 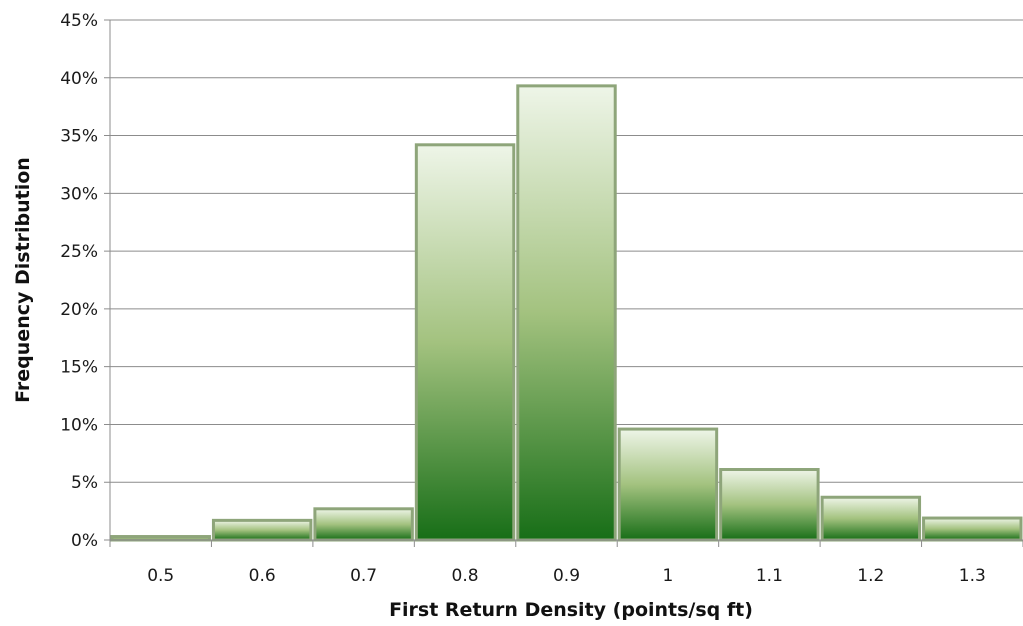 I want to click on bar-0.6, so click(x=262, y=530).